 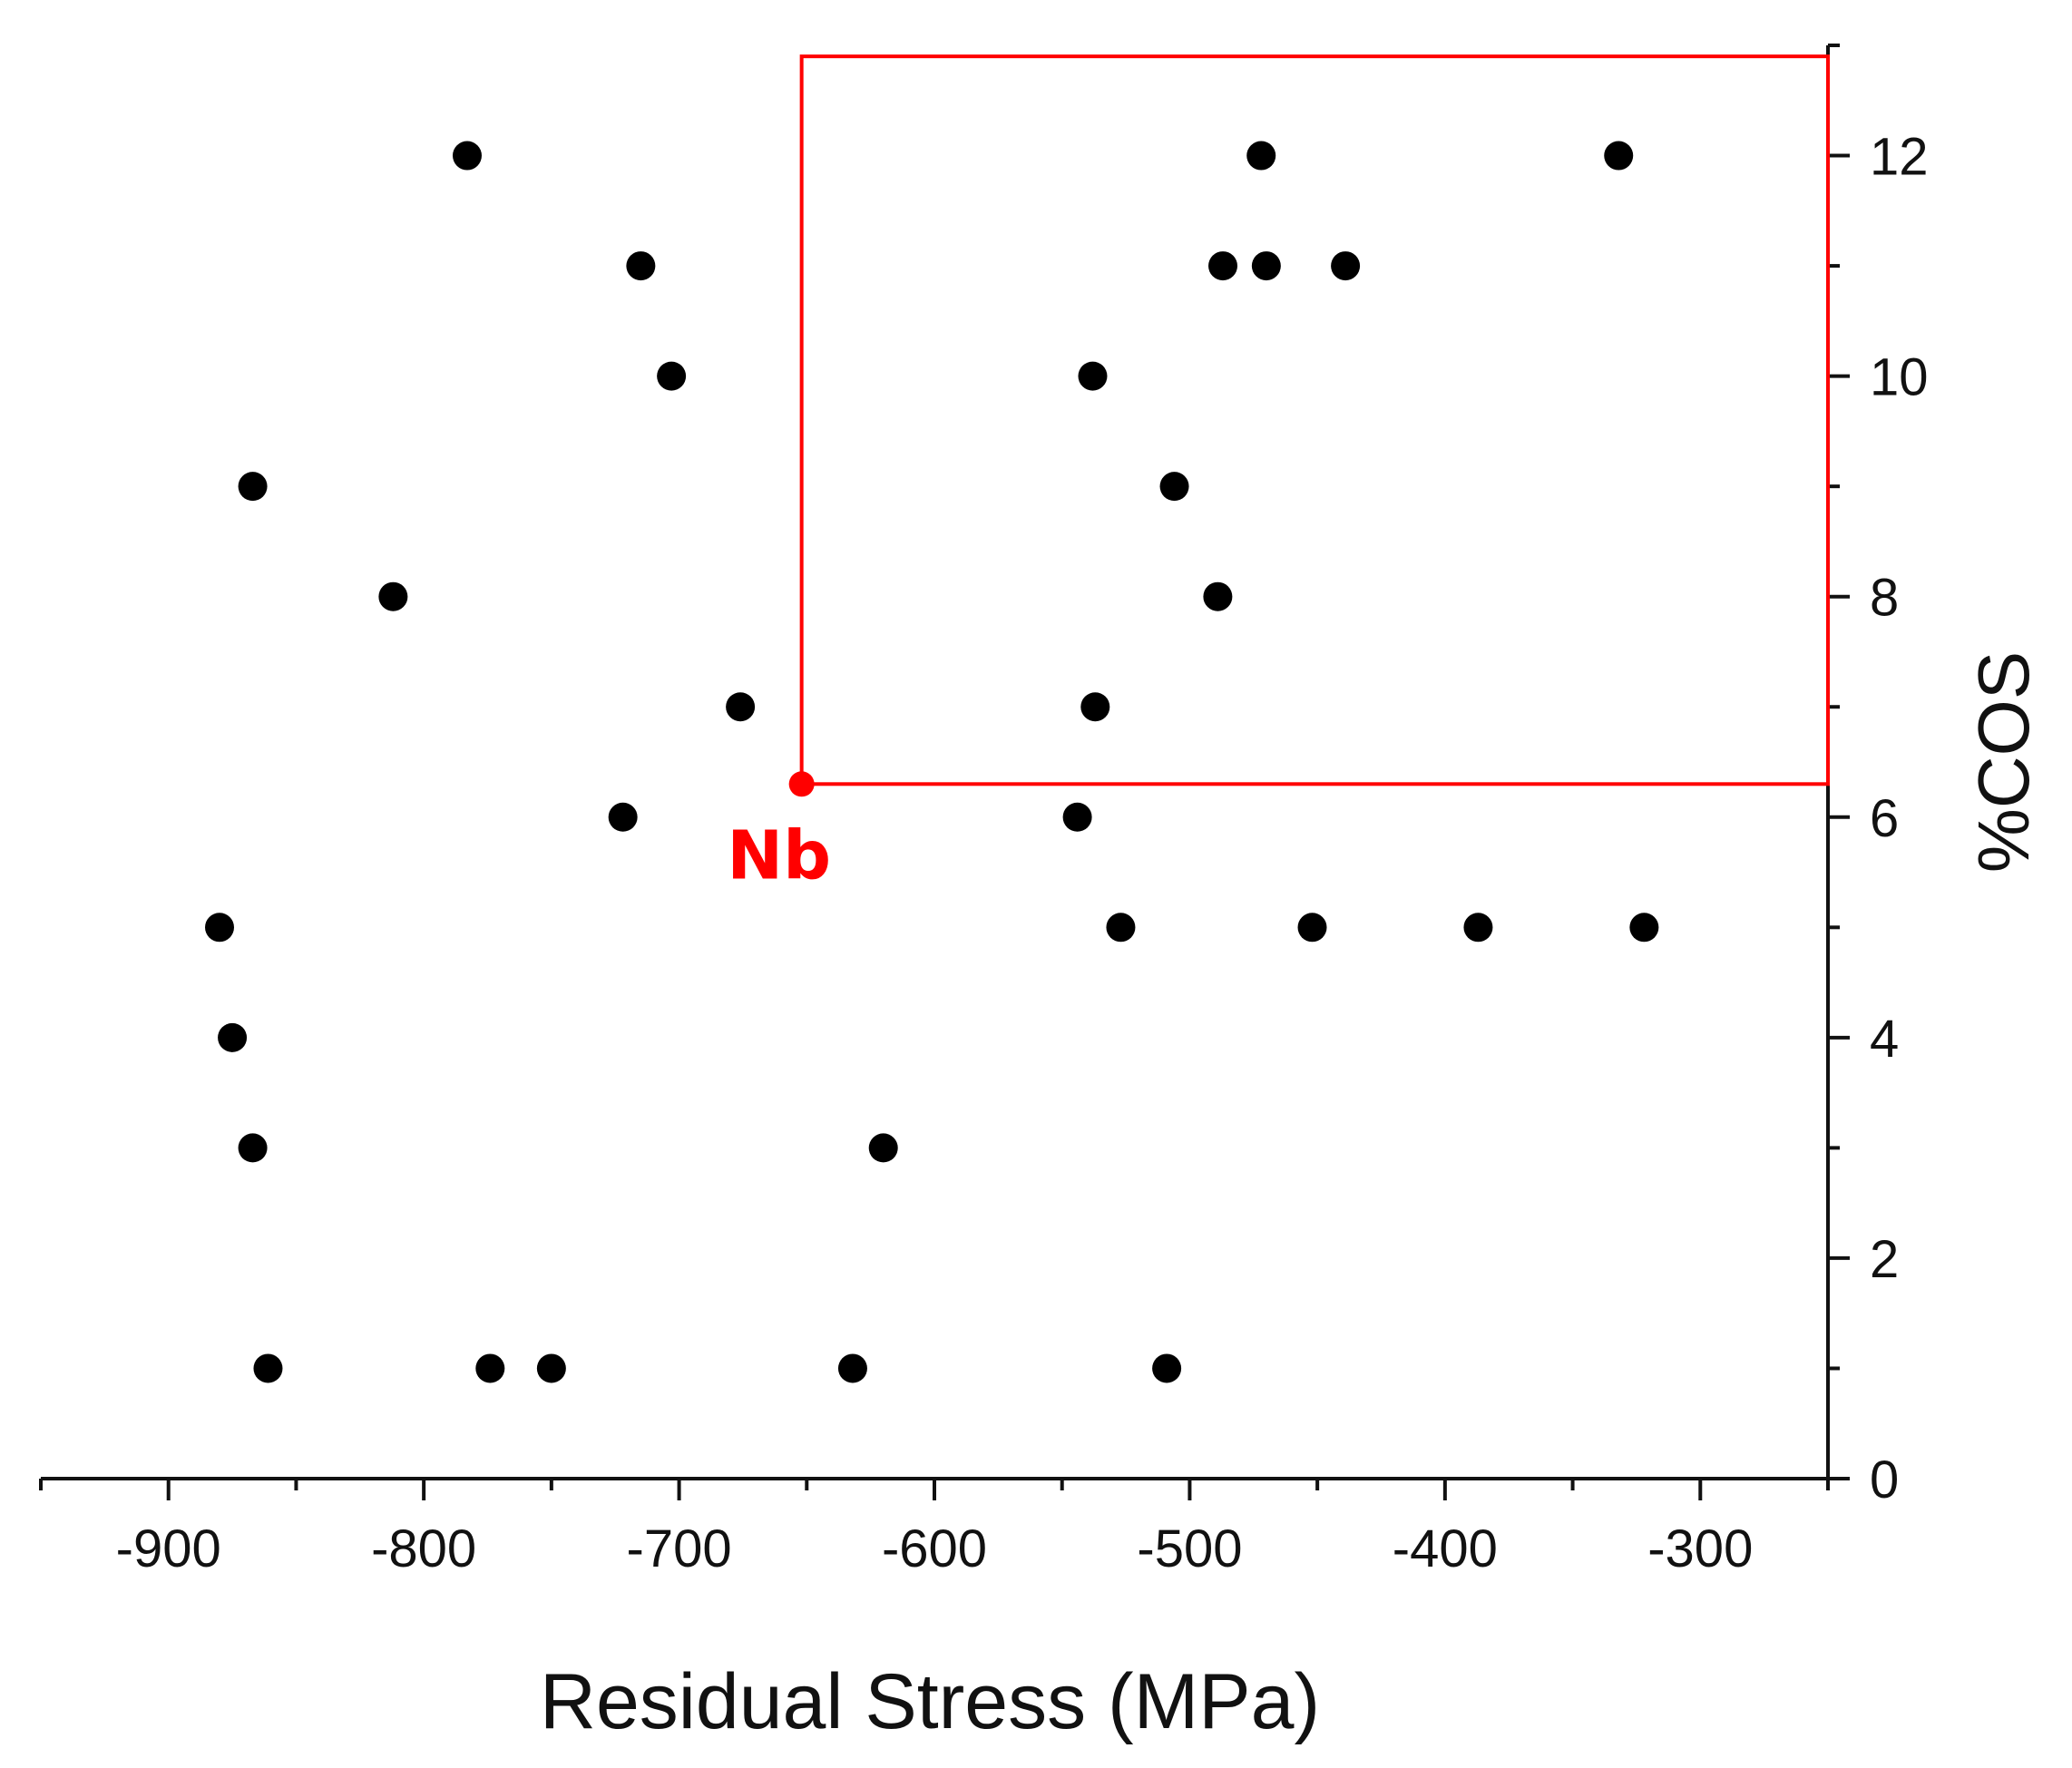 What do you see at coordinates (779, 855) in the screenshot?
I see `annotation-label-nb: Nb` at bounding box center [779, 855].